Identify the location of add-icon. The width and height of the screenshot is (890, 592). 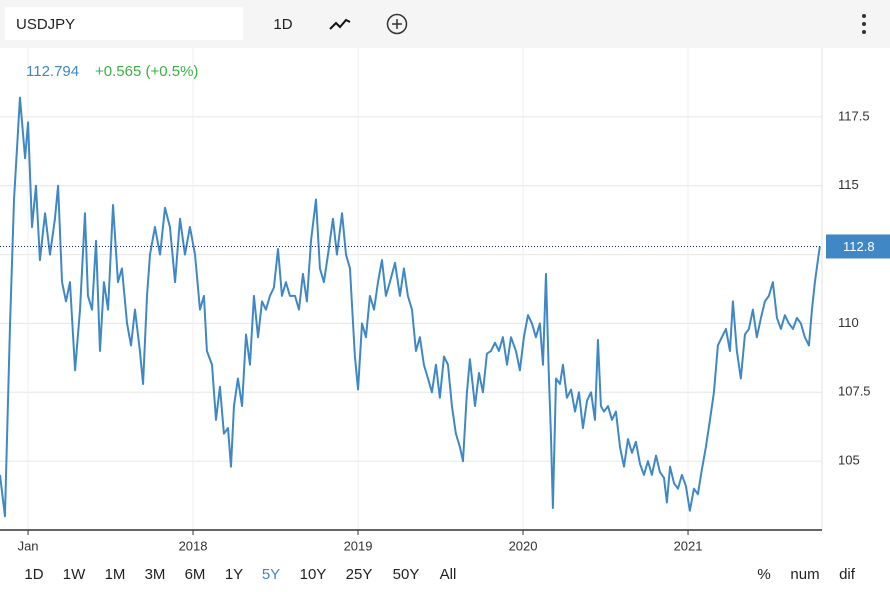
(397, 24).